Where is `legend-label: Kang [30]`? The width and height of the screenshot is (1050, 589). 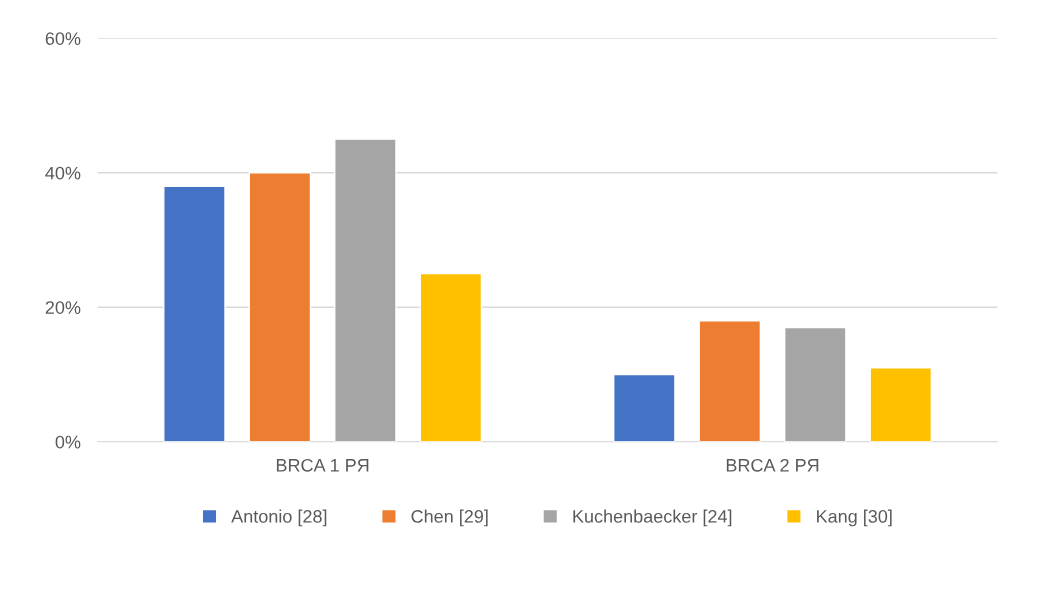 legend-label: Kang [30] is located at coordinates (854, 518).